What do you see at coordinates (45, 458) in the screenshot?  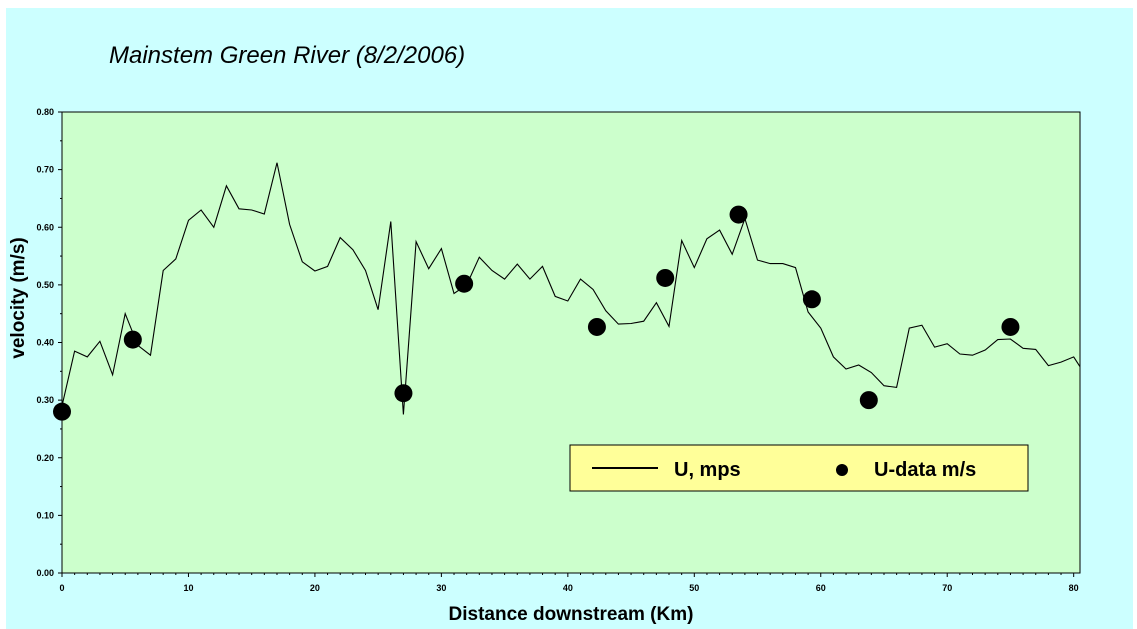 I see `y-tick-label: 0.20` at bounding box center [45, 458].